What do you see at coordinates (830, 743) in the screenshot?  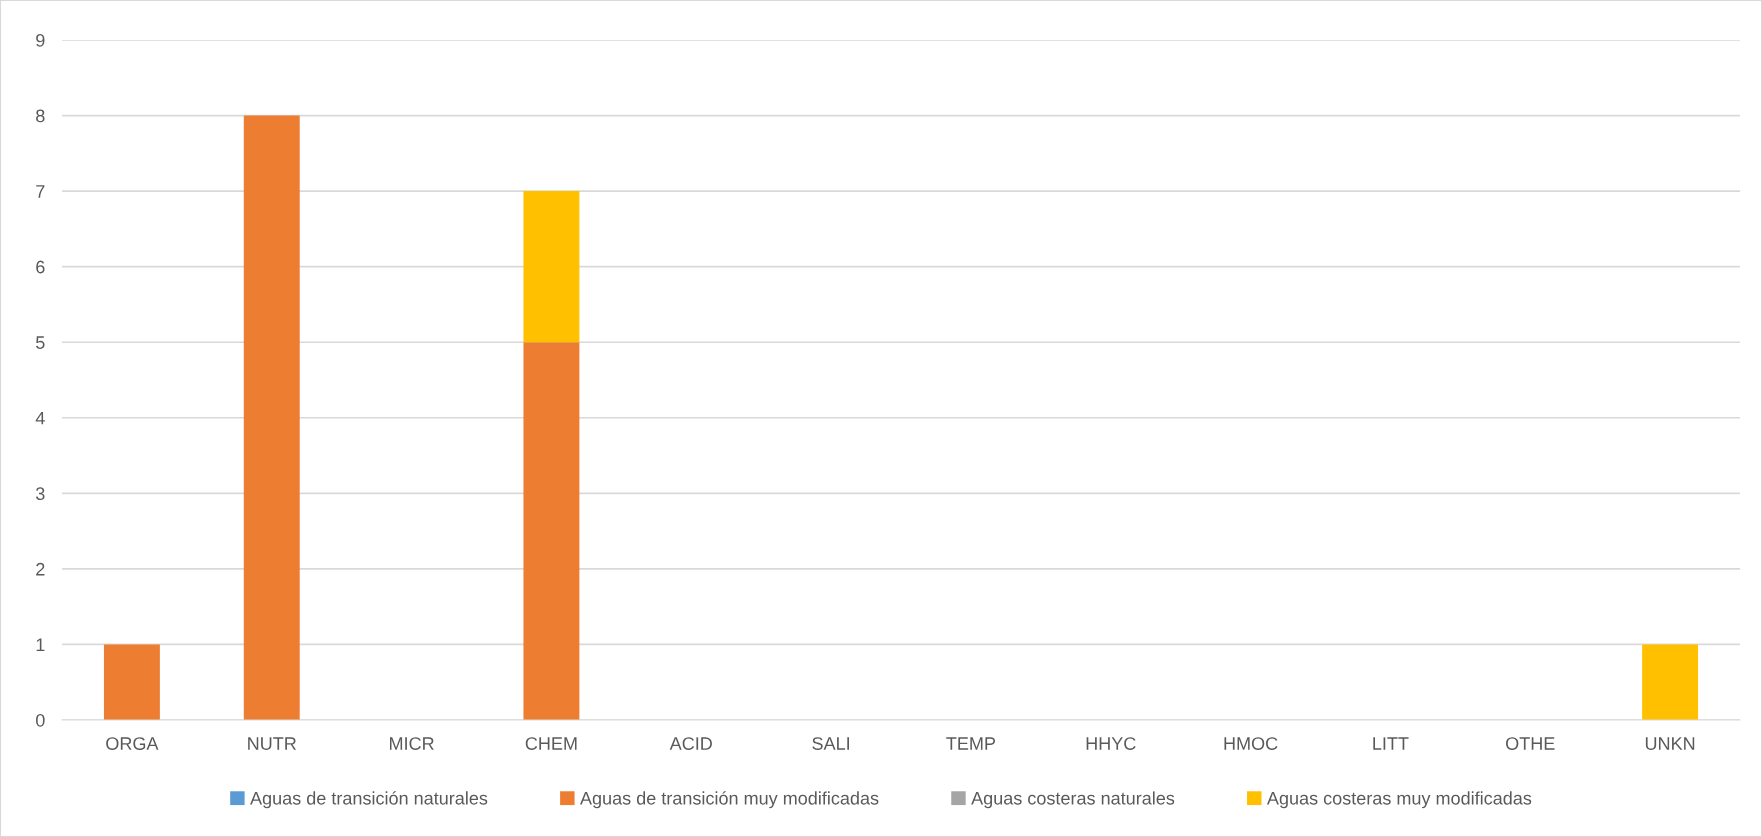 I see `x-tick-label: SALI` at bounding box center [830, 743].